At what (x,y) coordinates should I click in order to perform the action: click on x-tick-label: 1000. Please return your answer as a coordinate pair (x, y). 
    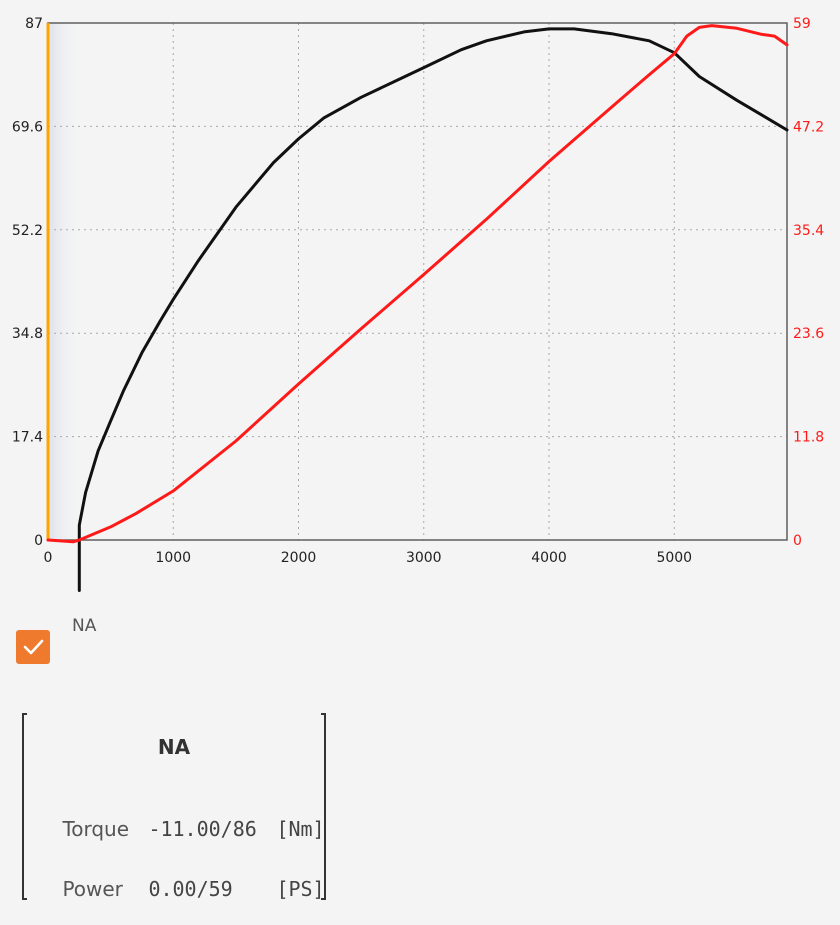
    Looking at the image, I should click on (173, 558).